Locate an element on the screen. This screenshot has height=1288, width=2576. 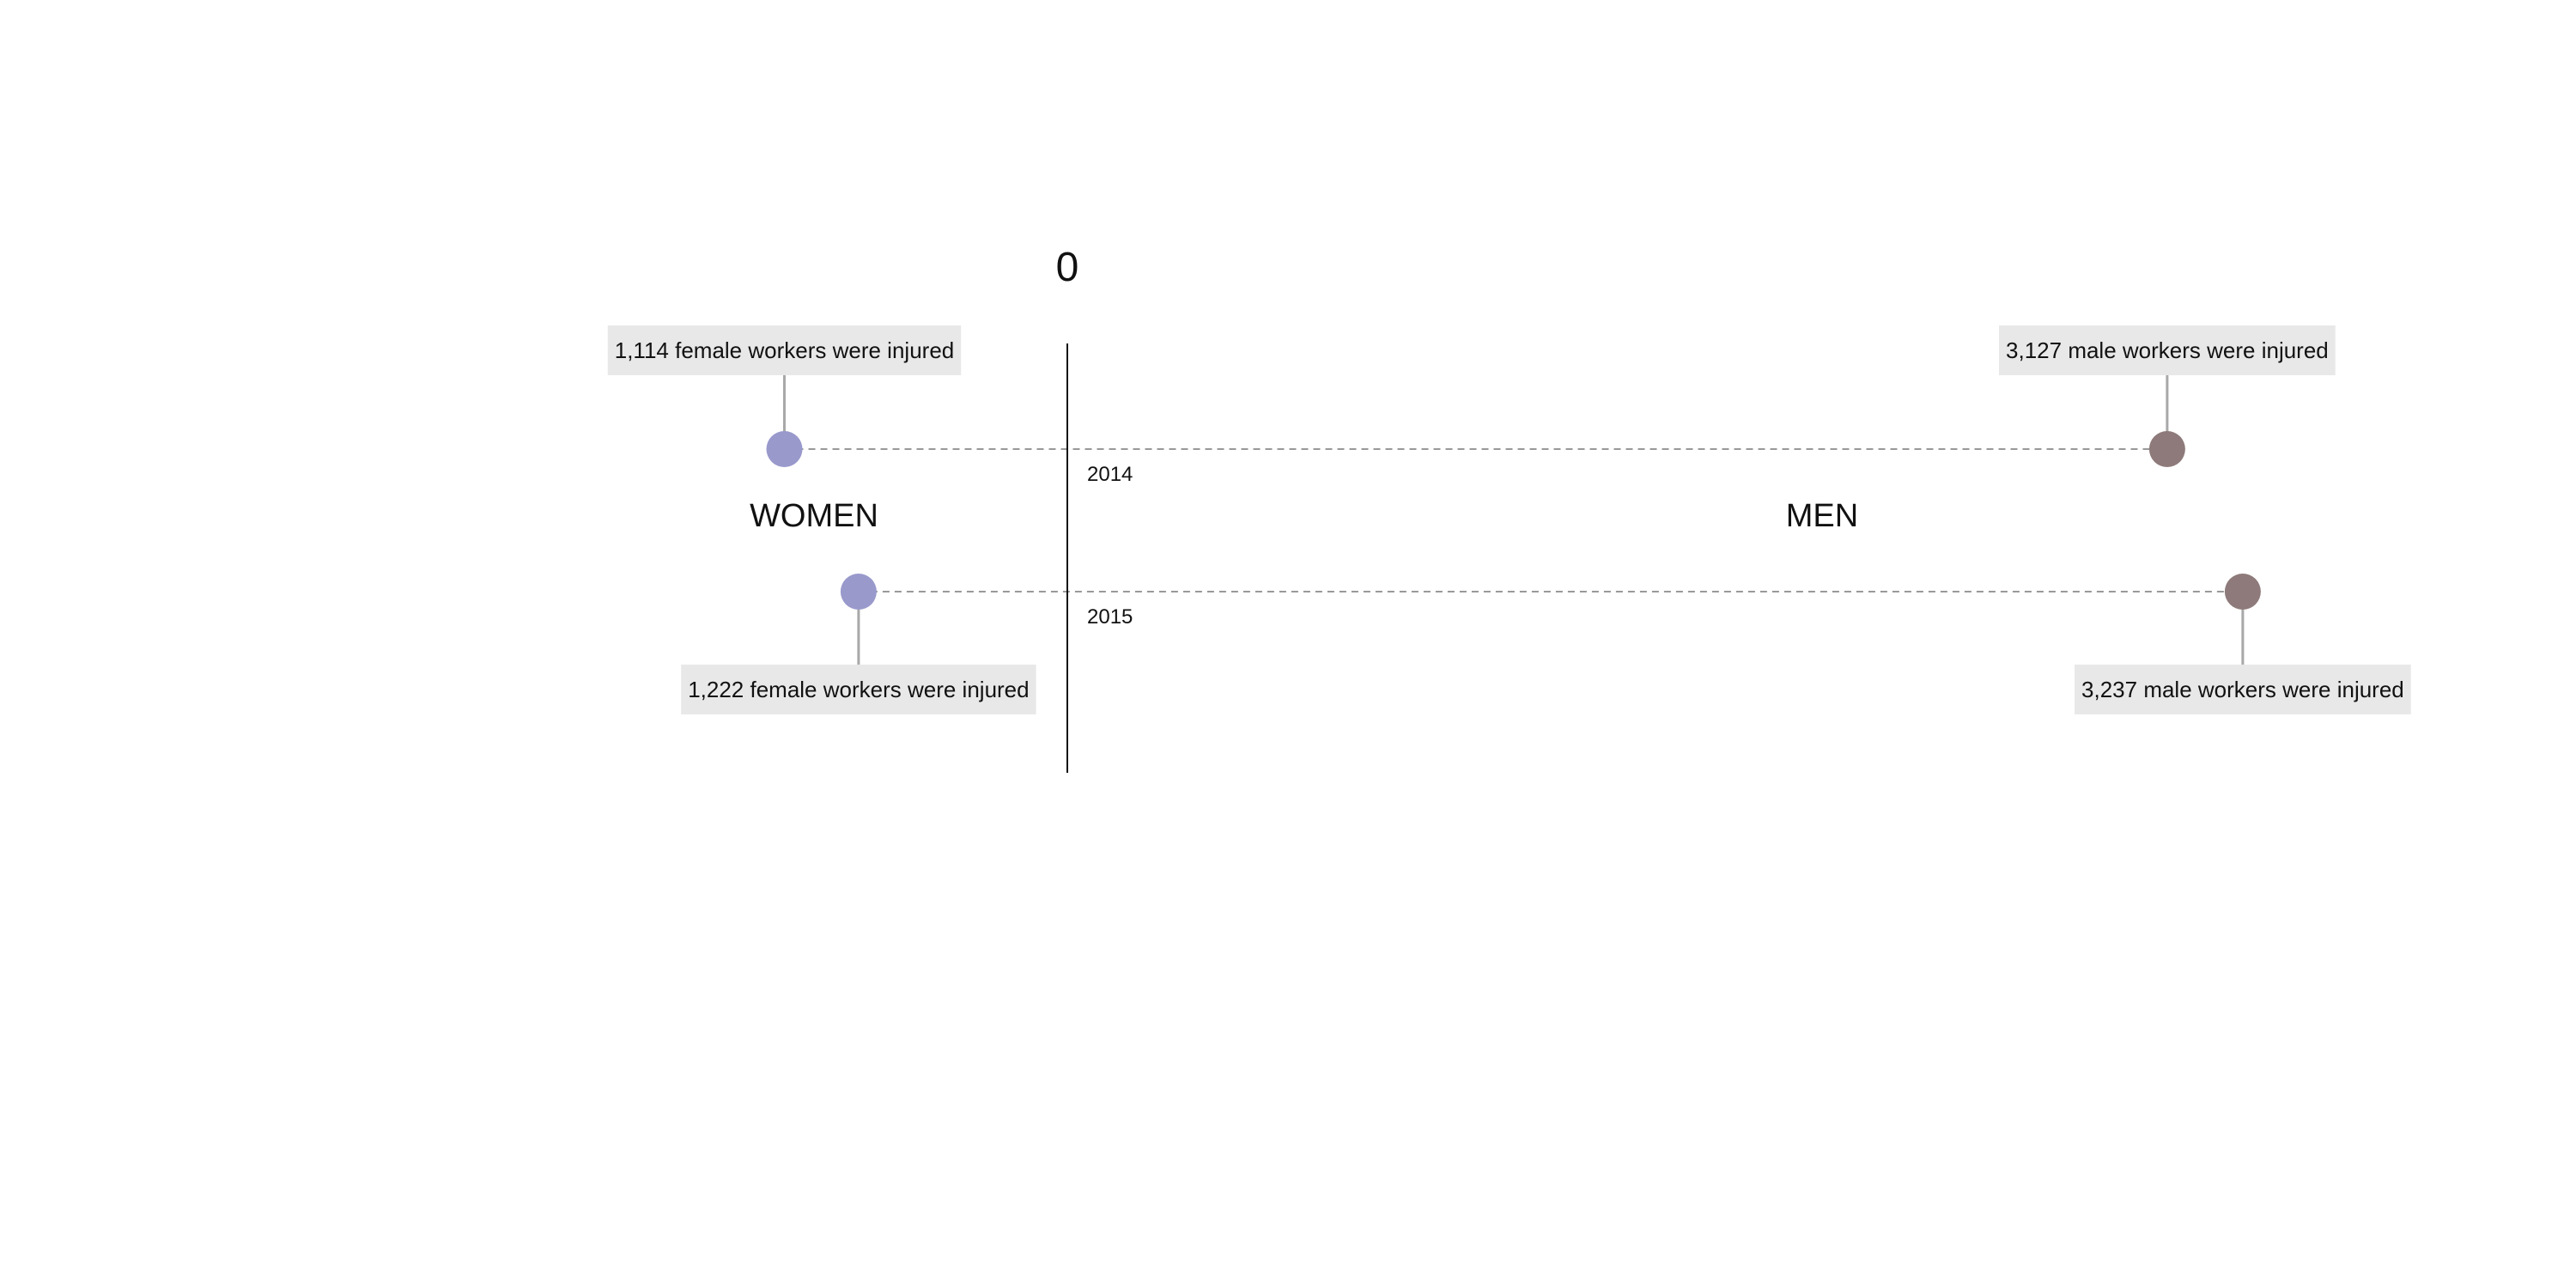
women-annotation-2015: 1,222 female workers were injured is located at coordinates (858, 689).